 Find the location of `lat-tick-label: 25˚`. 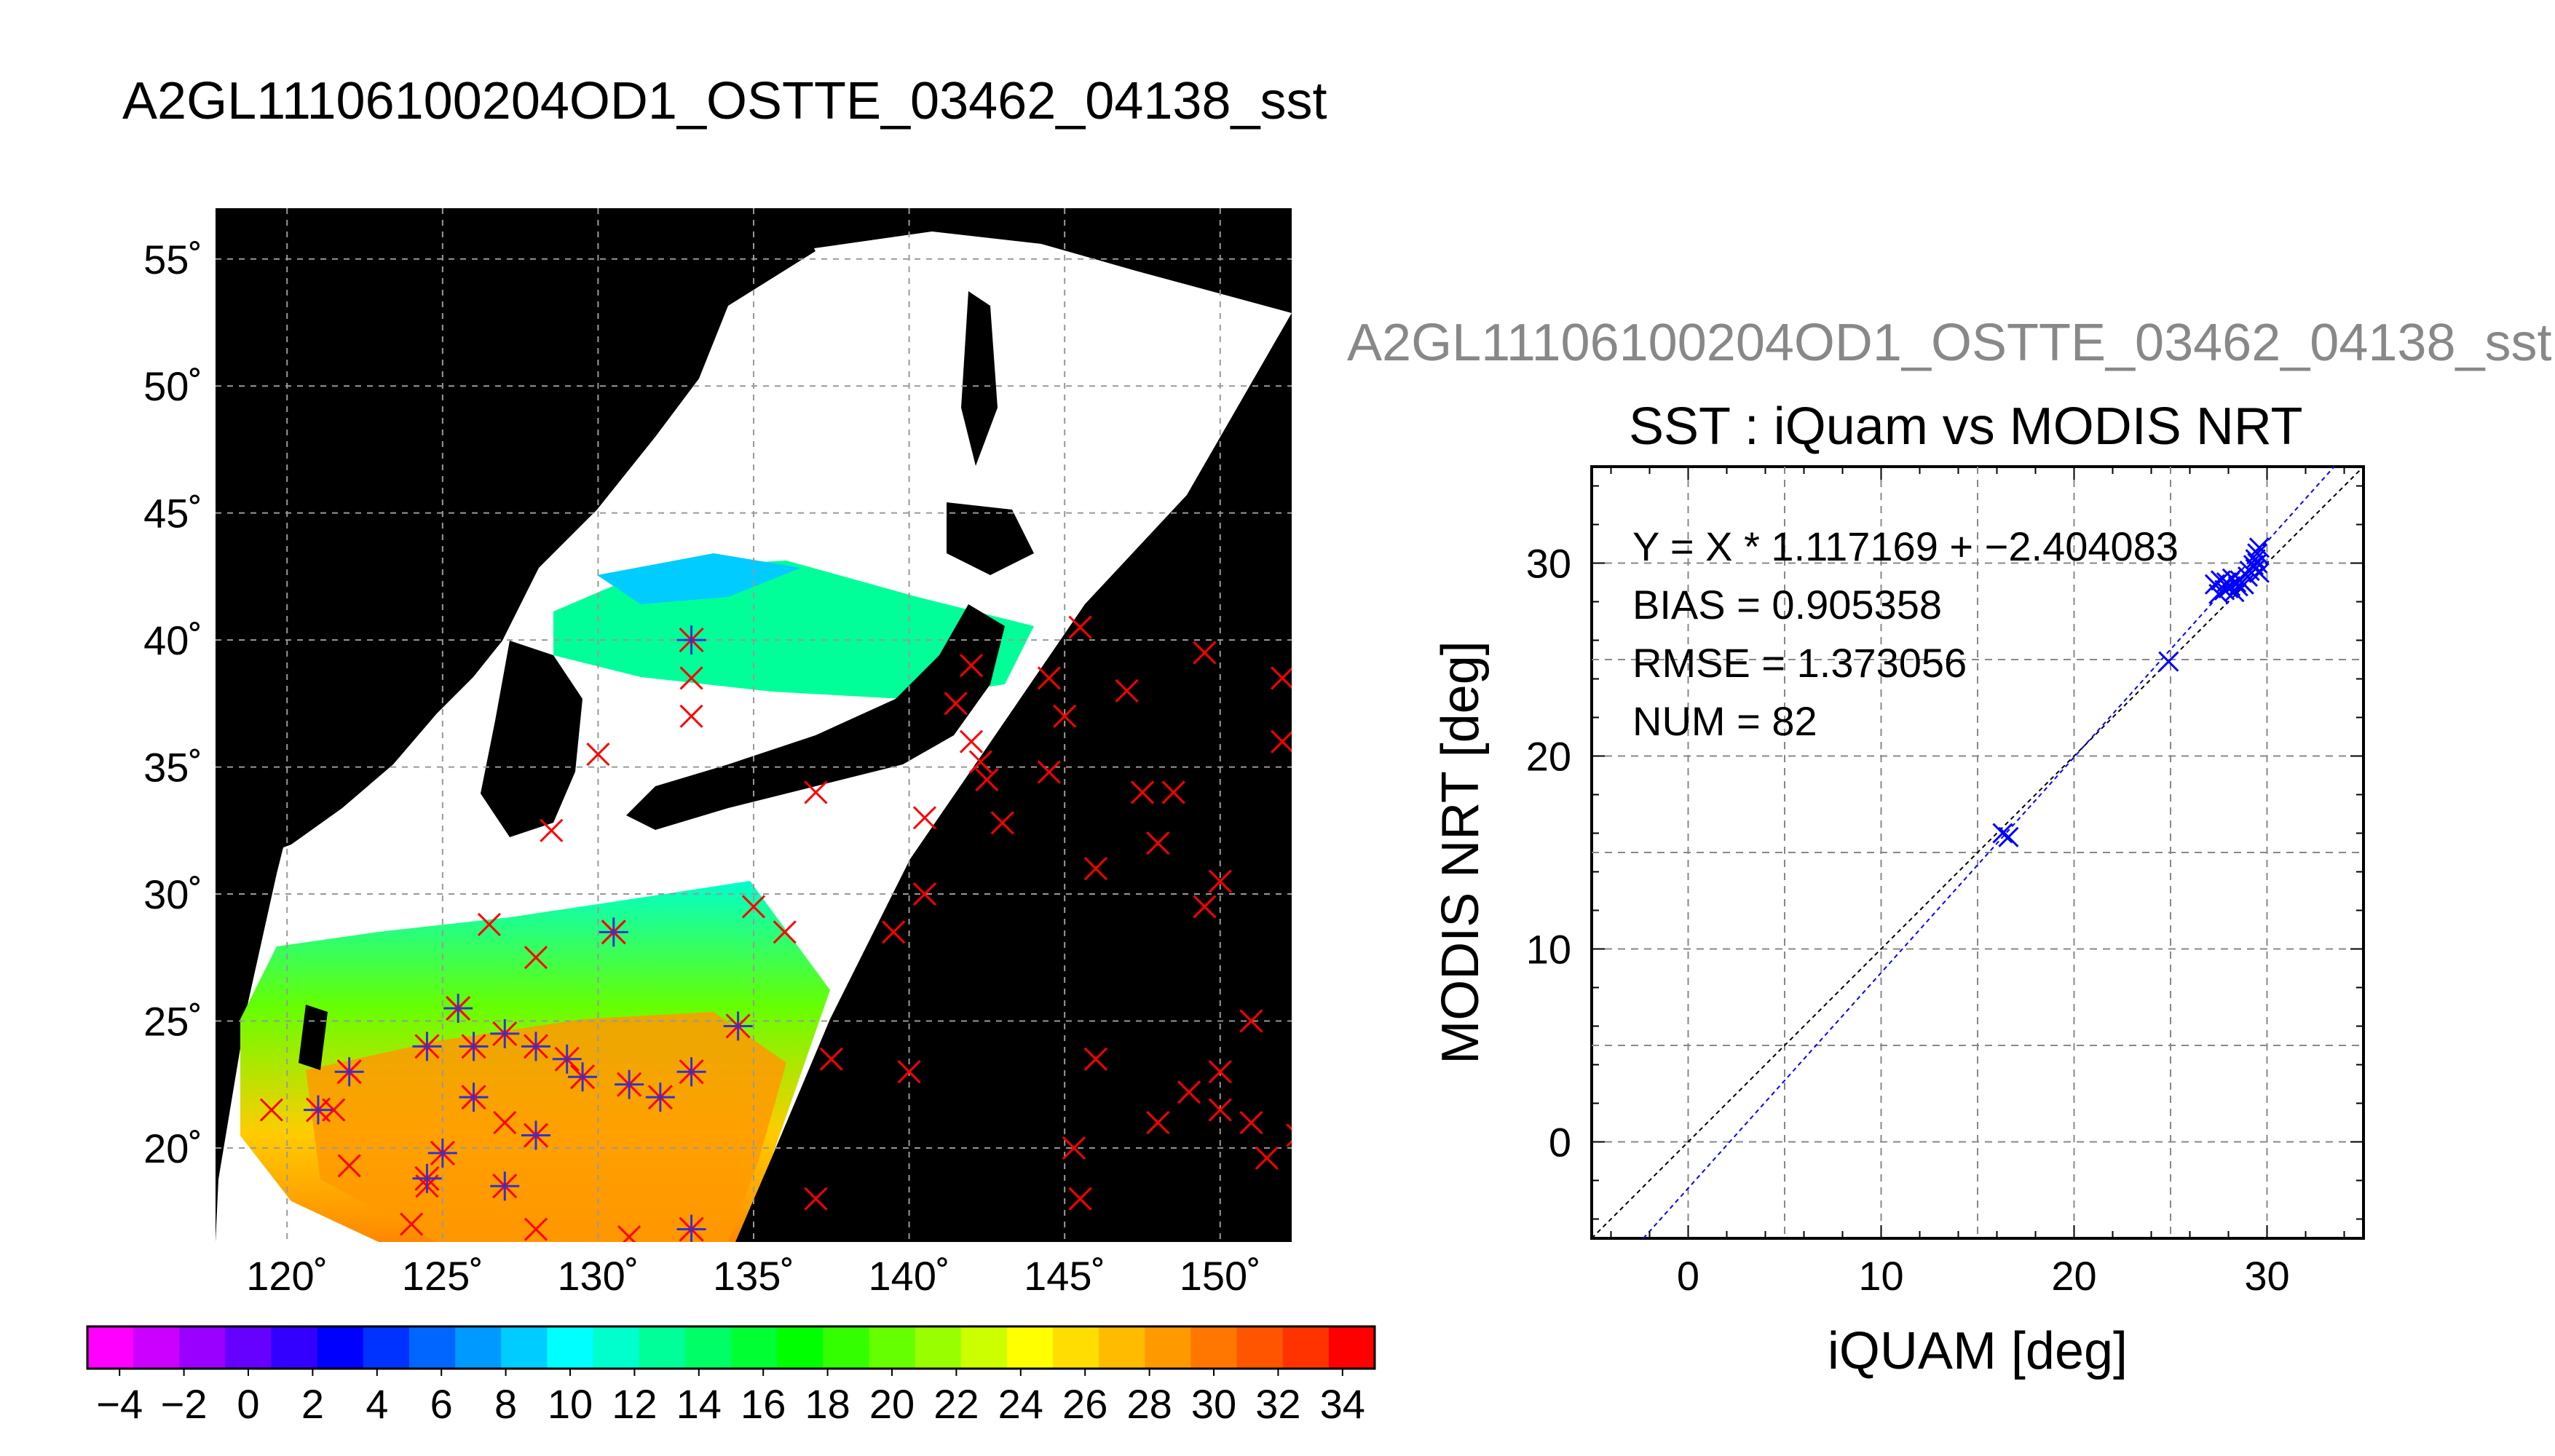

lat-tick-label: 25˚ is located at coordinates (172, 1021).